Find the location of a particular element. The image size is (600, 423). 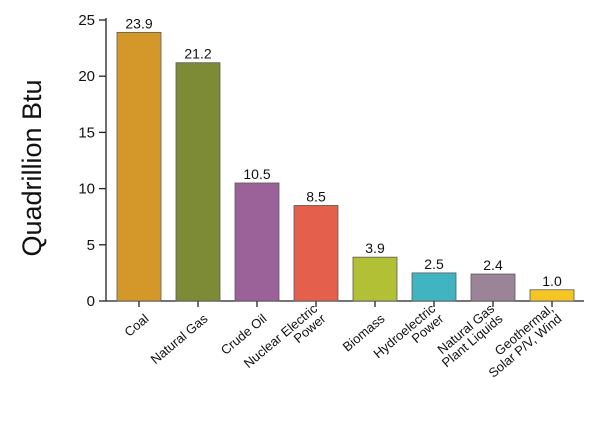

y-tick-label: 25 is located at coordinates (86, 20).